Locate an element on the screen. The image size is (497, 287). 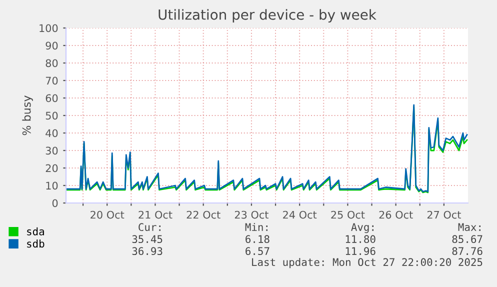
y-tick-label: 90 is located at coordinates (52, 46).